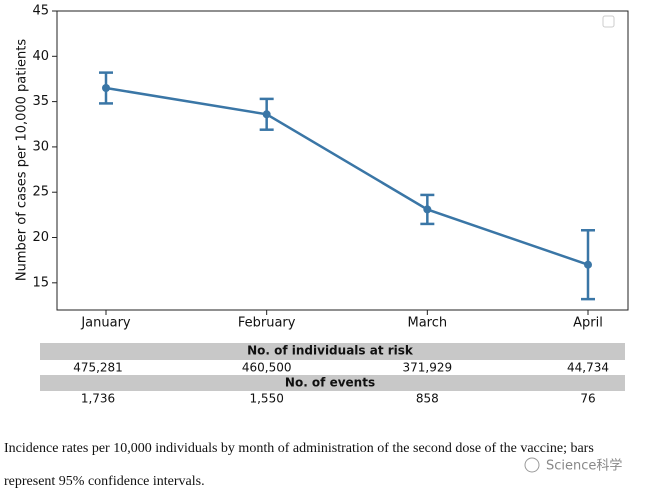  Describe the element at coordinates (427, 399) in the screenshot. I see `table-cell: 858` at that location.